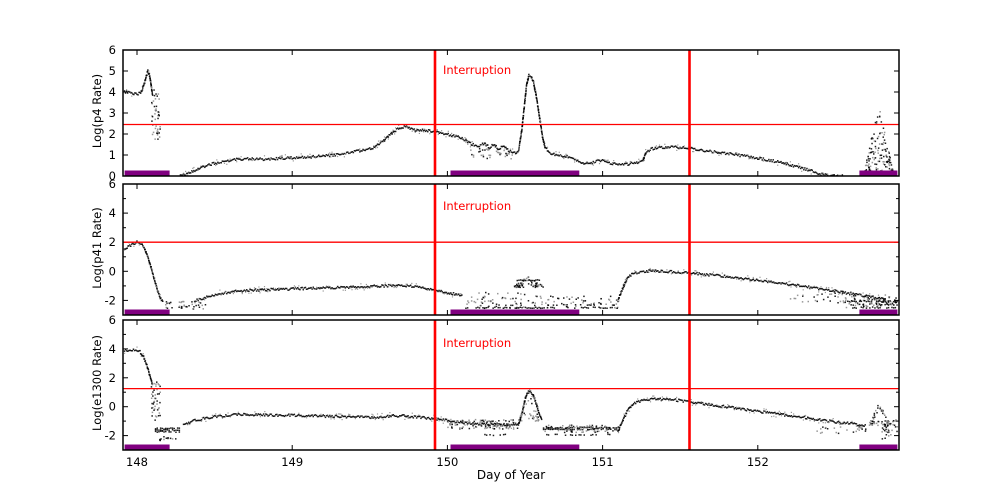  What do you see at coordinates (447, 462) in the screenshot?
I see `svg-text: 150` at bounding box center [447, 462].